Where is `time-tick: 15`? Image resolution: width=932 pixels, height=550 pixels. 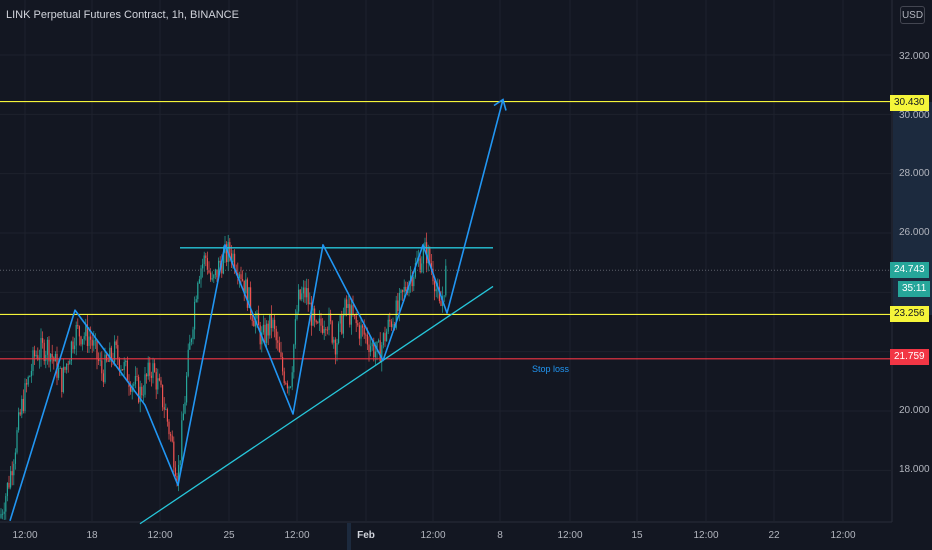 time-tick: 15 is located at coordinates (637, 535).